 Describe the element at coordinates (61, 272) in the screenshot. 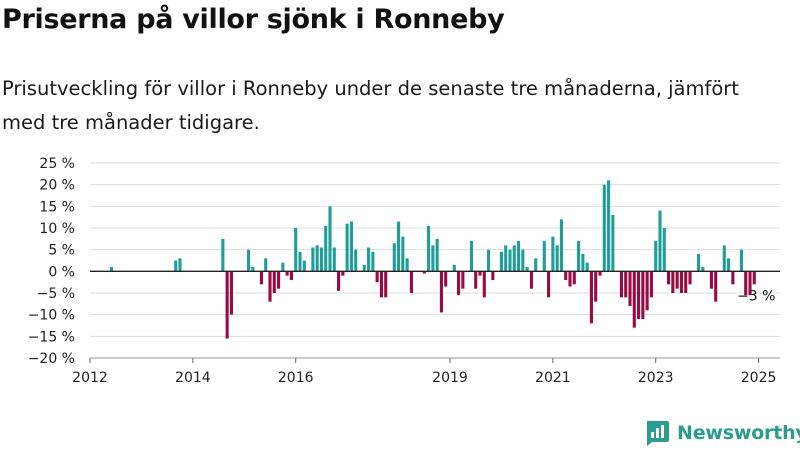

I see `y-tick-label: 0 %` at that location.